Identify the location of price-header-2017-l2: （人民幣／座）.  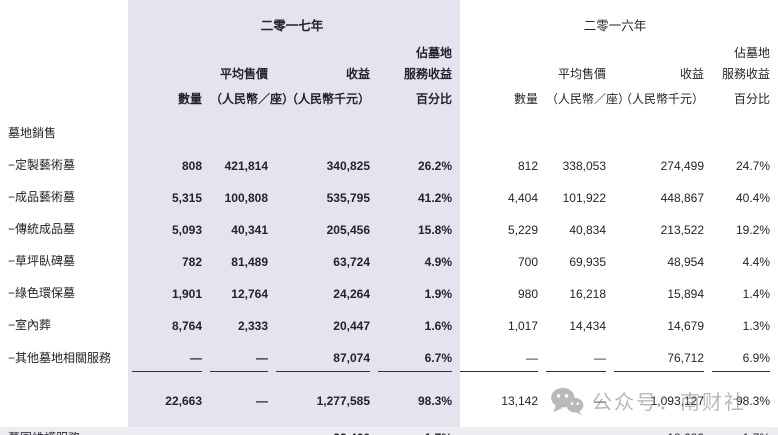
(252, 99).